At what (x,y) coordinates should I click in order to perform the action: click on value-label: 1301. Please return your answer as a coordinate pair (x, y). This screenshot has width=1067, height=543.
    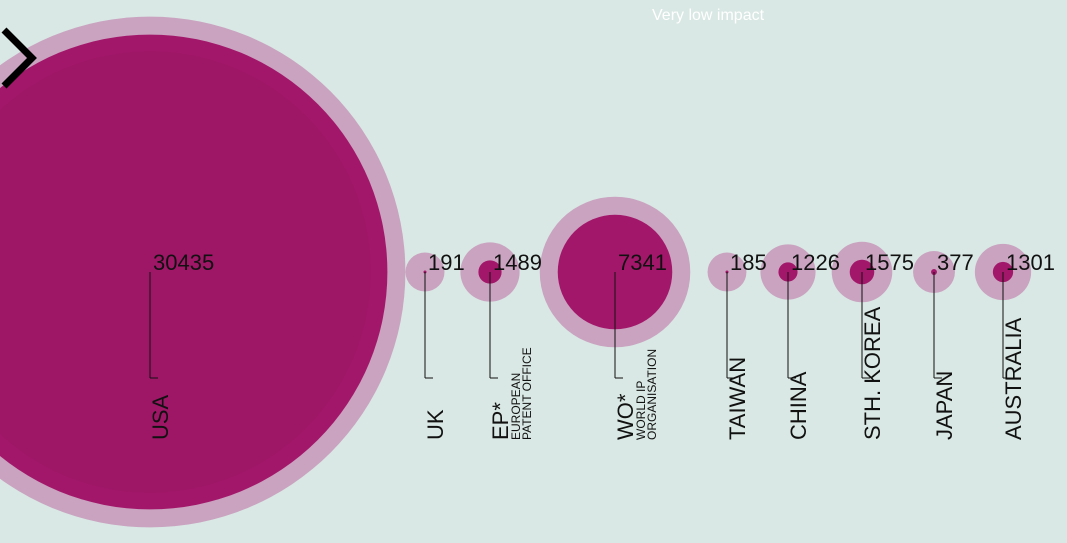
    Looking at the image, I should click on (1030, 262).